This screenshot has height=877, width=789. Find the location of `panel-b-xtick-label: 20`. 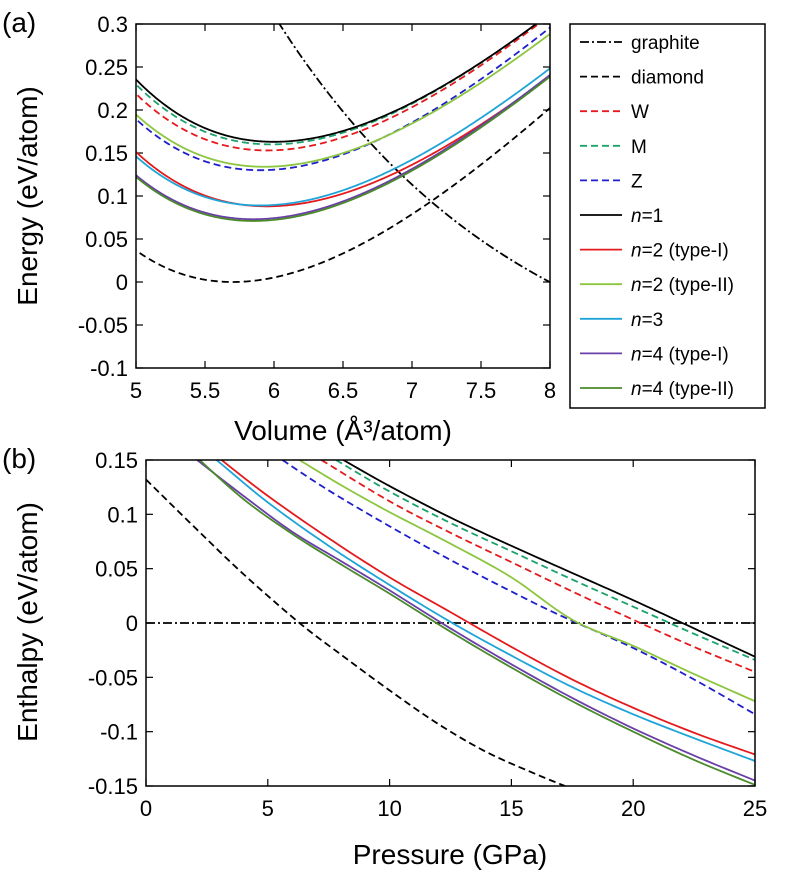

panel-b-xtick-label: 20 is located at coordinates (633, 808).